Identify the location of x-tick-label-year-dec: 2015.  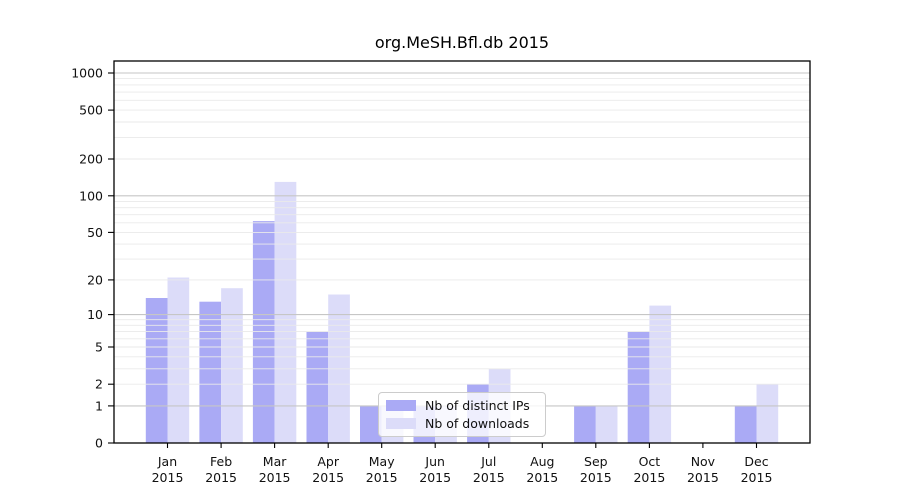
(757, 477).